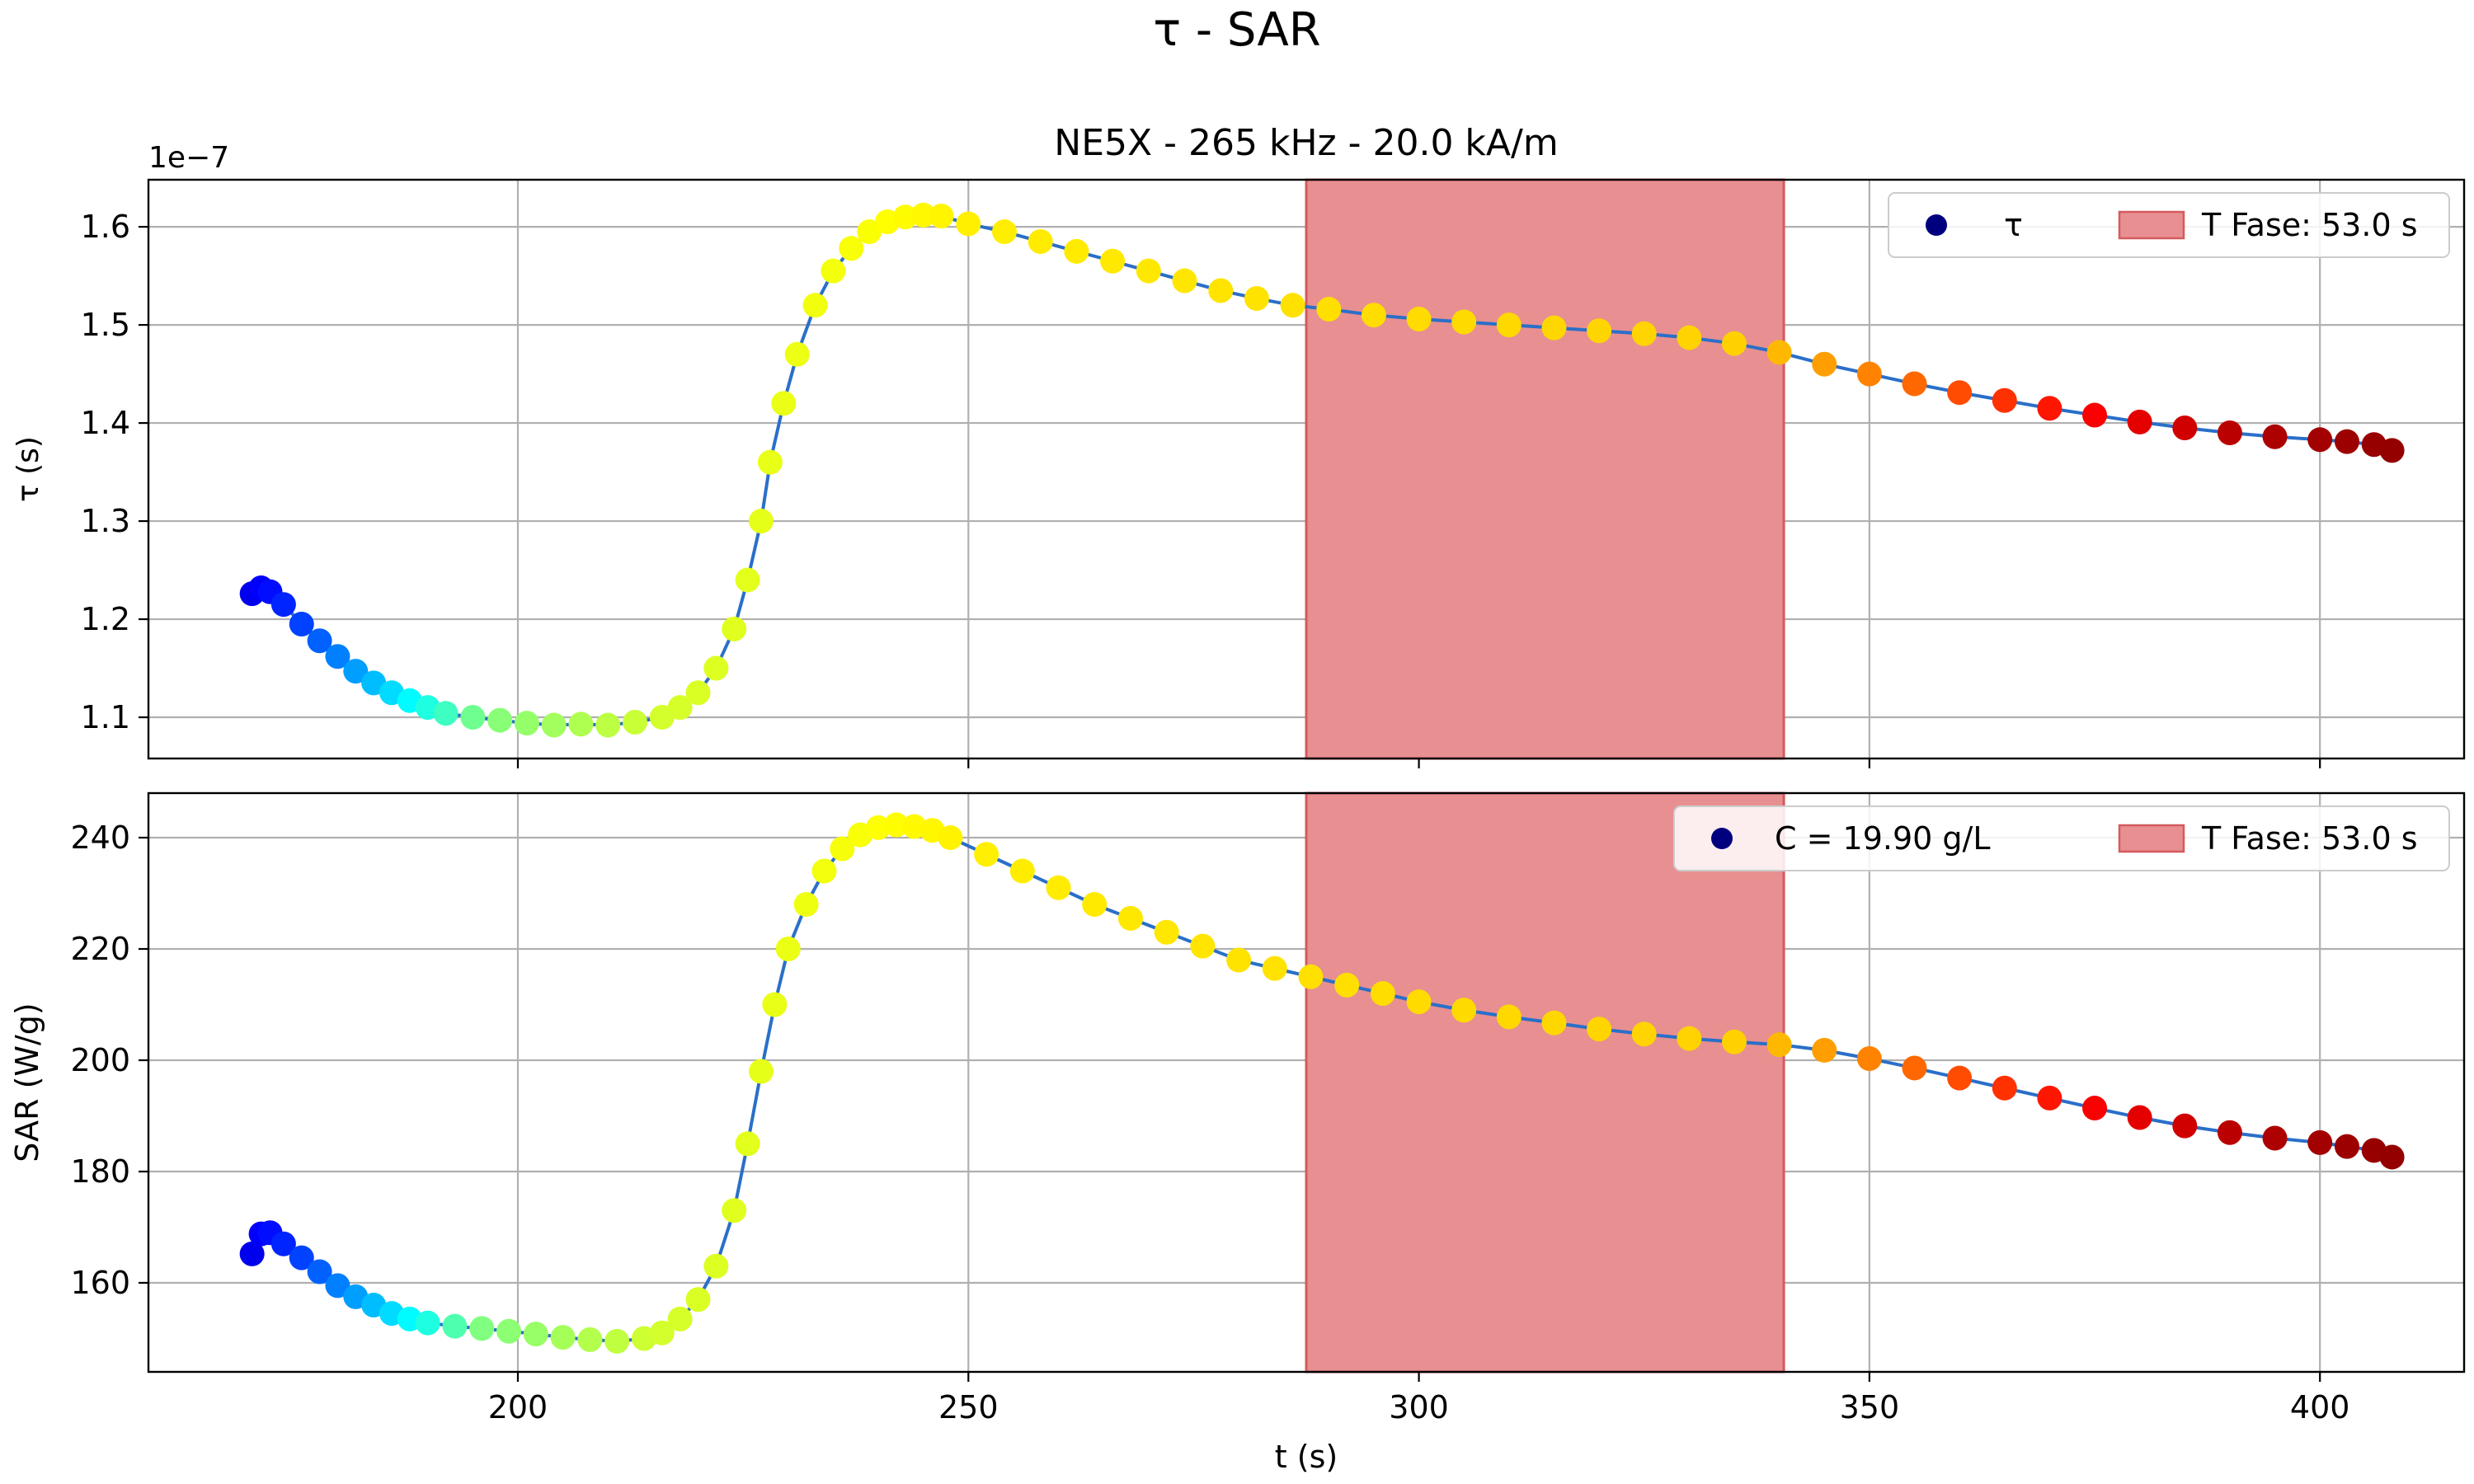 This screenshot has height=1484, width=2474. I want to click on tau-legend-marker, so click(1936, 225).